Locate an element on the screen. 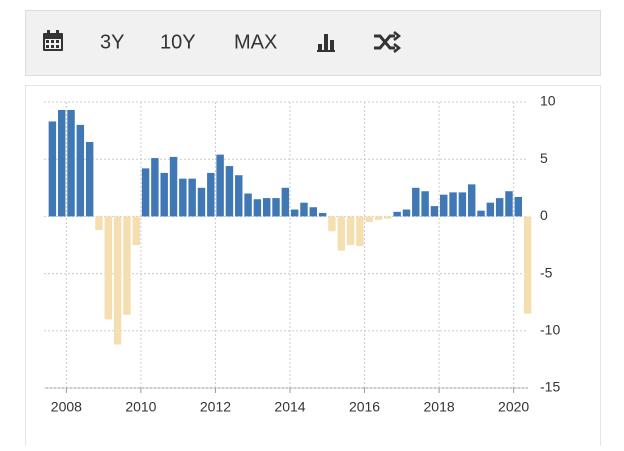  shuffle-icon is located at coordinates (388, 42).